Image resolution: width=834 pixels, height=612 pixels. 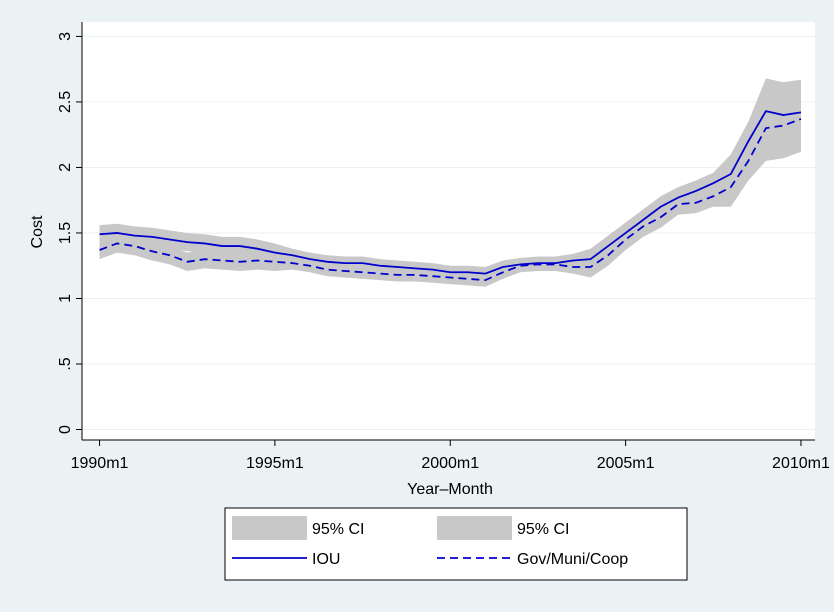 I want to click on x-tick-label: 2010m1, so click(x=801, y=463).